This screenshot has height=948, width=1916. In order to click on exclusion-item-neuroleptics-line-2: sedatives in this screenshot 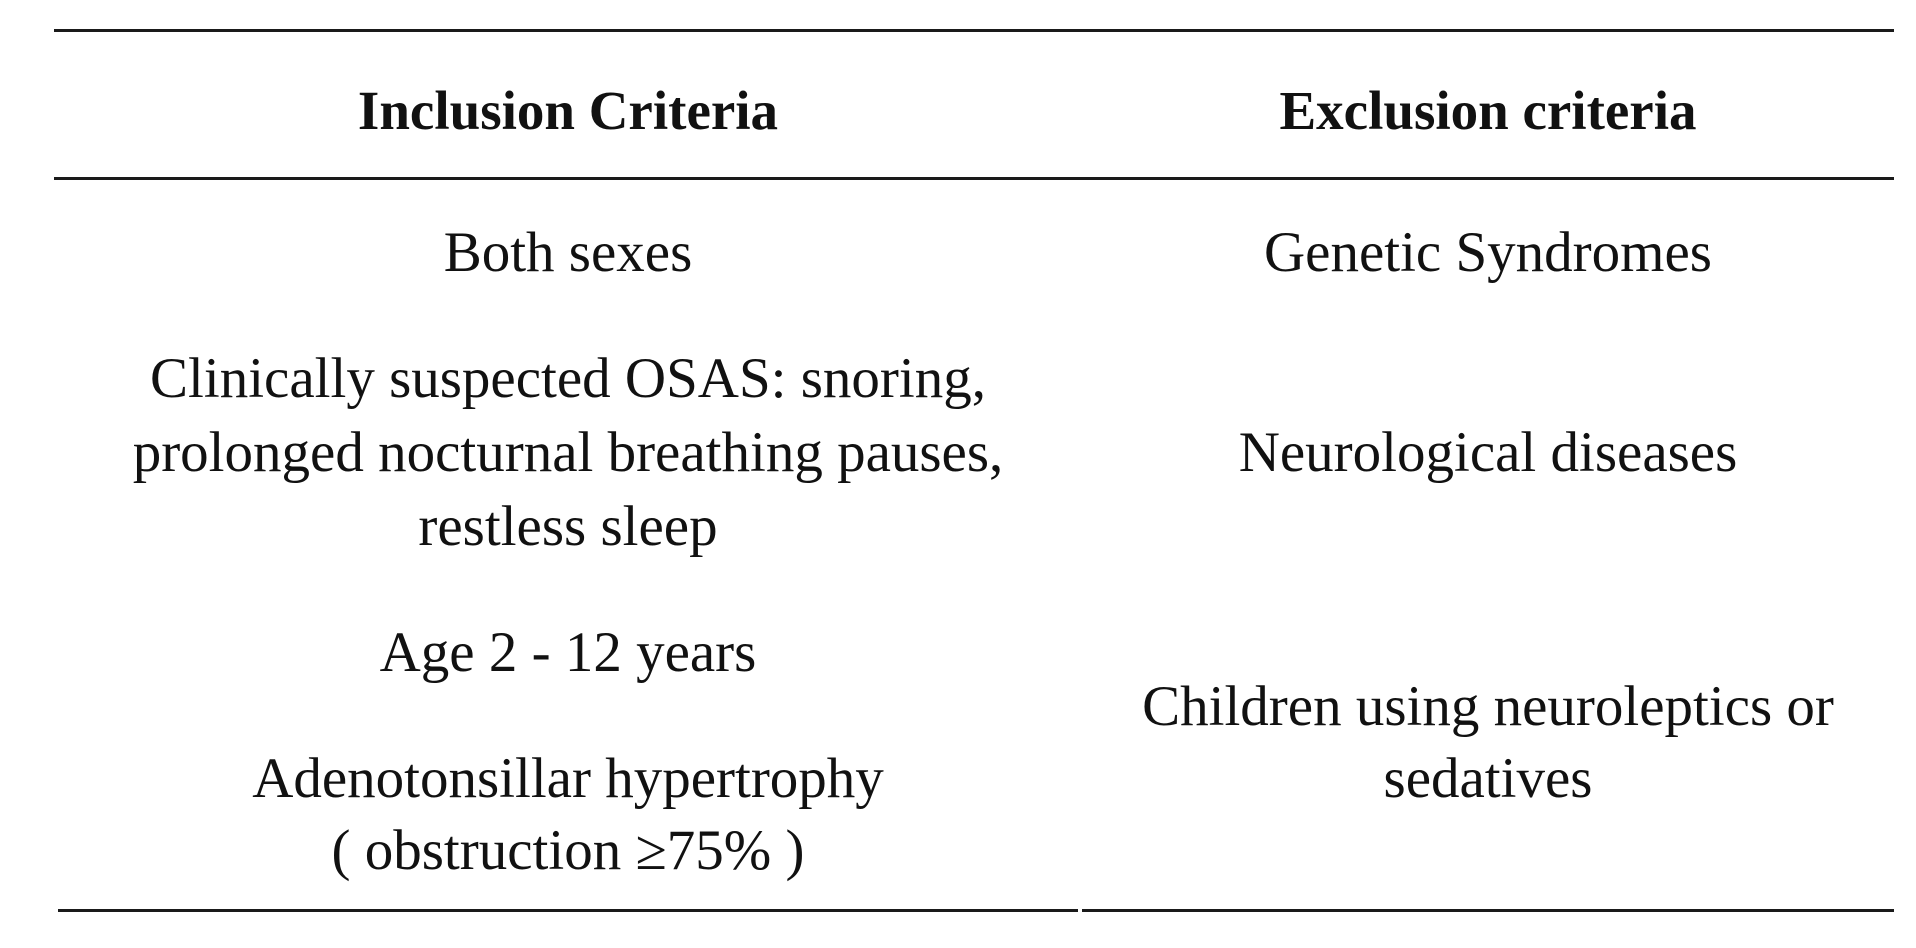, I will do `click(1488, 778)`.